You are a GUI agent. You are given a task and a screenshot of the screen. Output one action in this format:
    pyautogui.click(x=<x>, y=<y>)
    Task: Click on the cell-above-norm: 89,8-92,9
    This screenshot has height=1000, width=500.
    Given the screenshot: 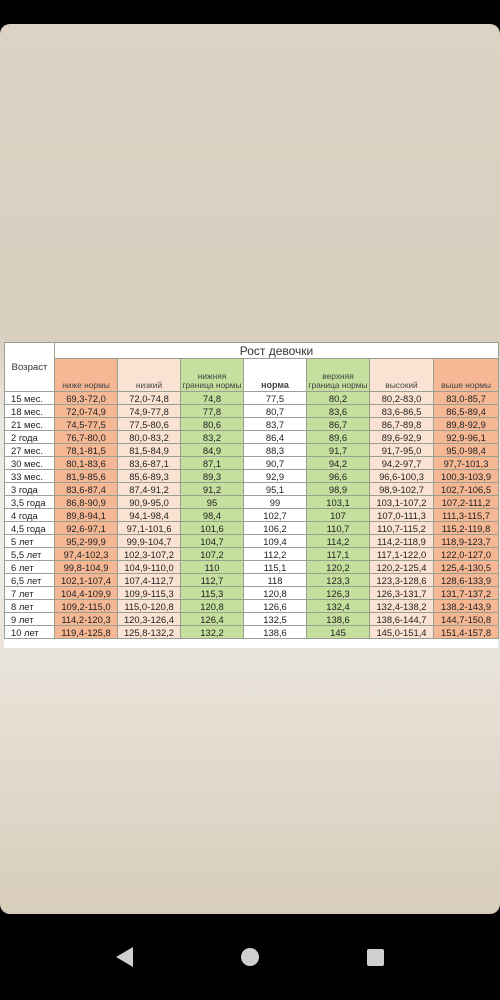 What is the action you would take?
    pyautogui.click(x=466, y=424)
    